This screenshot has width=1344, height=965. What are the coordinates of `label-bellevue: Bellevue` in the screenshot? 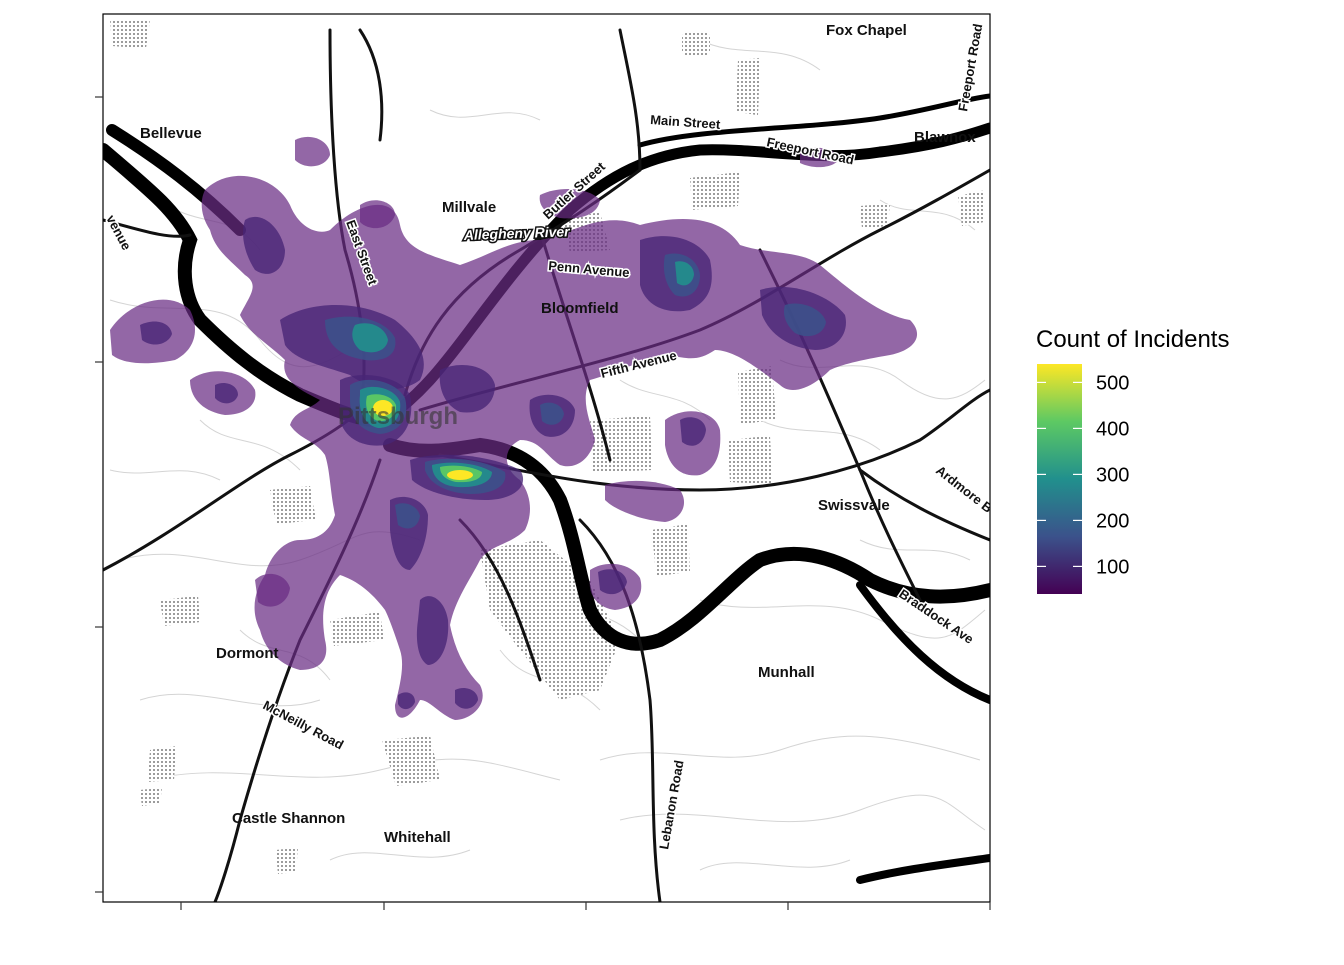 It's located at (171, 133).